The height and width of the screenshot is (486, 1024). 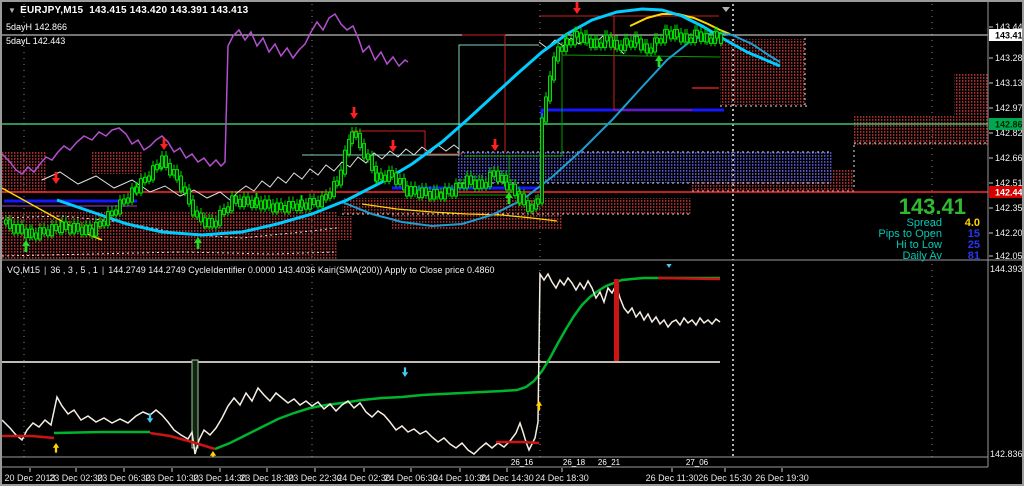 I want to click on price-box, so click(x=1005, y=35).